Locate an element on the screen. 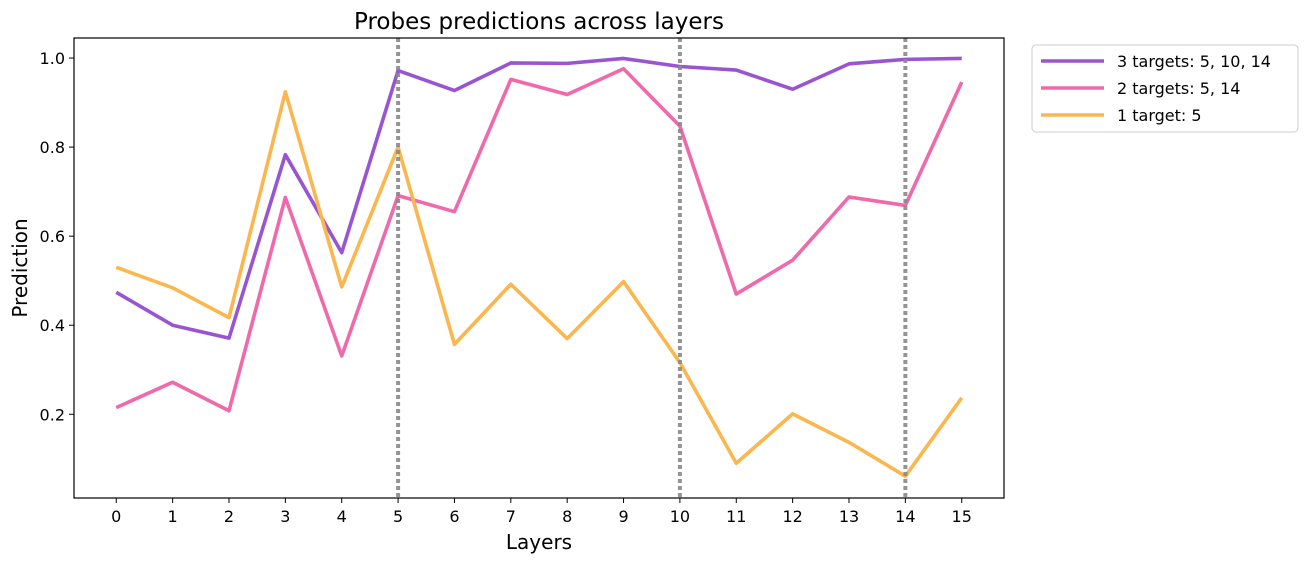 This screenshot has height=562, width=1307. legend-label-1: 3 targets: 5, 10, 14 is located at coordinates (1194, 61).